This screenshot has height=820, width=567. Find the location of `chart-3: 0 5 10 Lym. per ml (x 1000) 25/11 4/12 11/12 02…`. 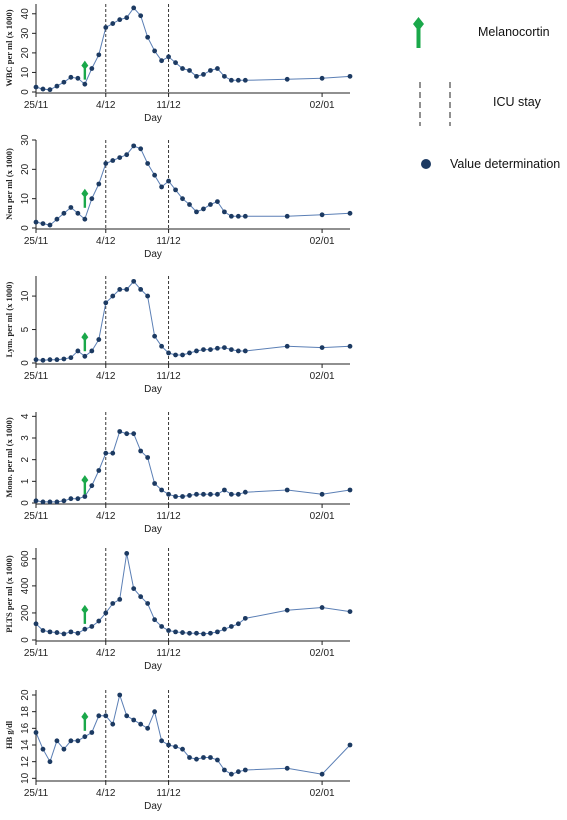

chart-3: 0 5 10 Lym. per ml (x 1000) 25/11 4/12 11/12 02… is located at coordinates (178, 335).